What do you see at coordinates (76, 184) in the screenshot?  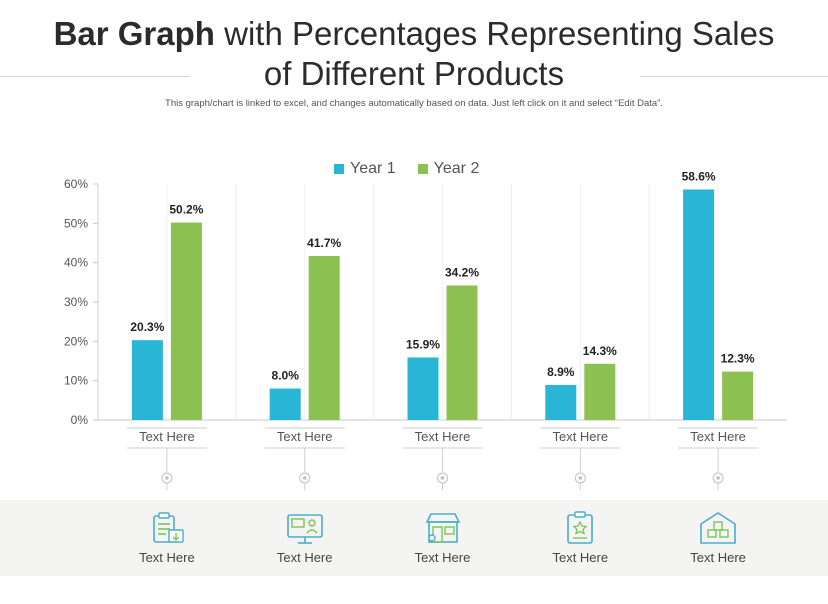 I see `y-tick-label: 60%` at bounding box center [76, 184].